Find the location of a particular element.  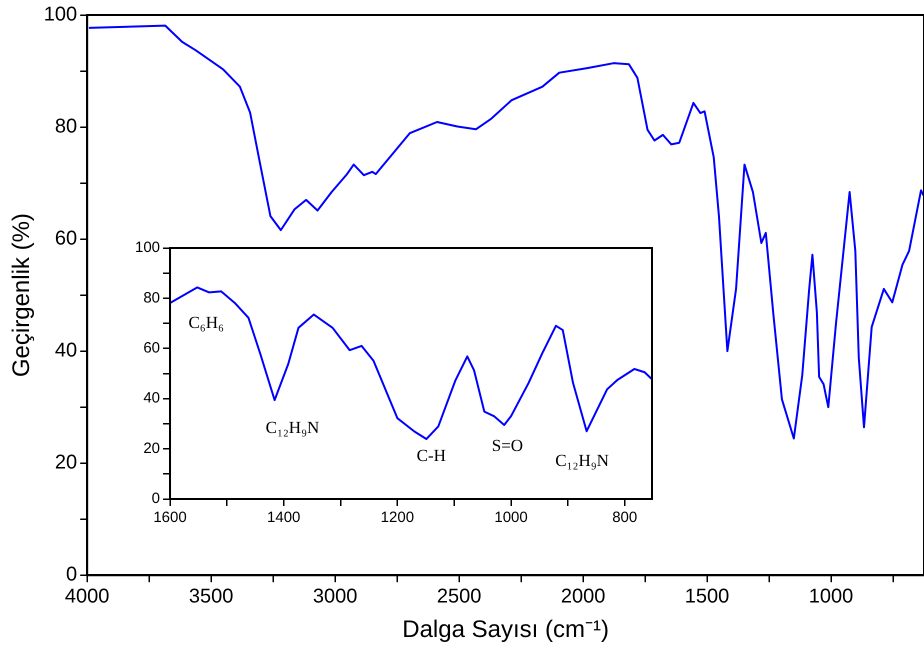

x-tick-label: 1500 is located at coordinates (707, 597).